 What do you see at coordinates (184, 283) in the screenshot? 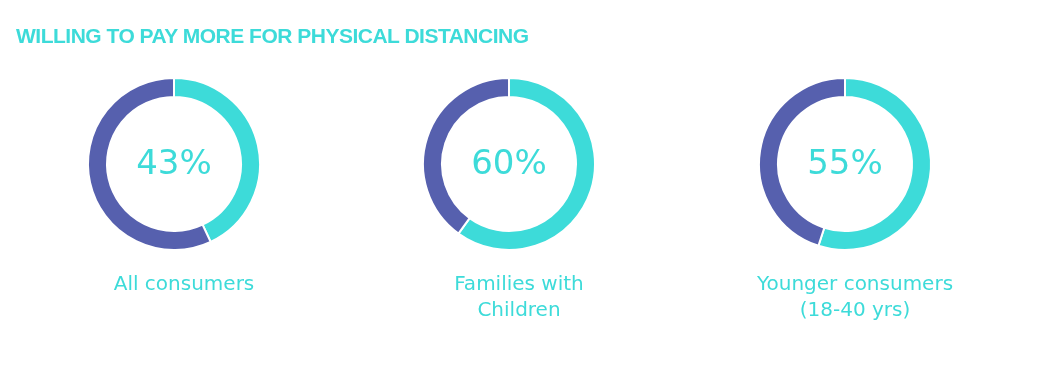
I see `text: All consumers` at bounding box center [184, 283].